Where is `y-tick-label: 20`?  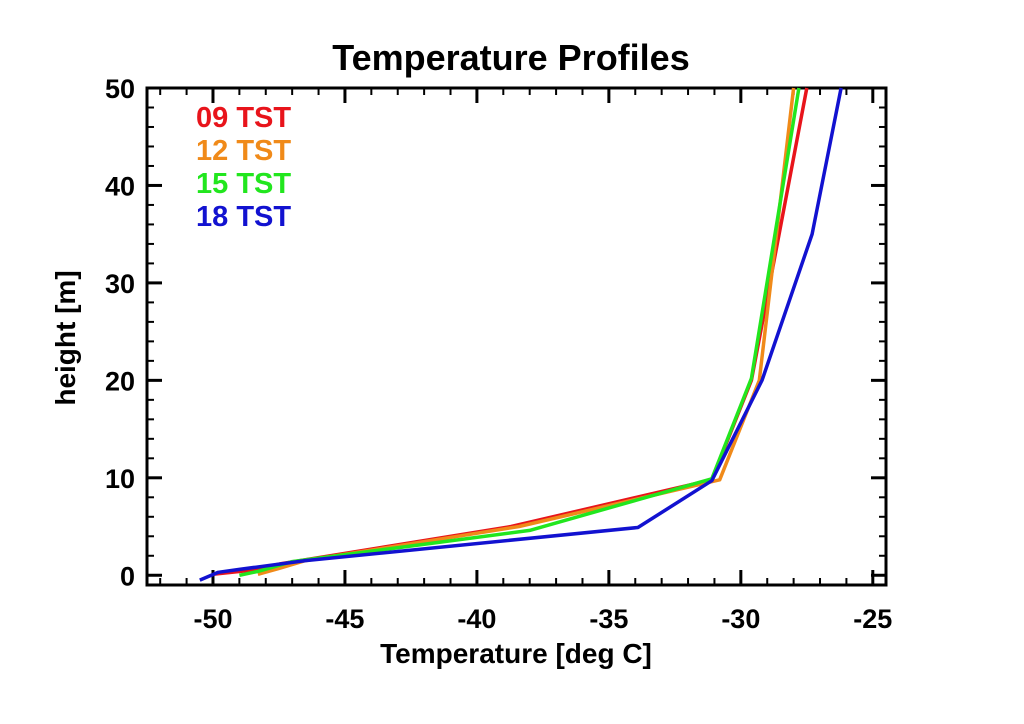
y-tick-label: 20 is located at coordinates (120, 381).